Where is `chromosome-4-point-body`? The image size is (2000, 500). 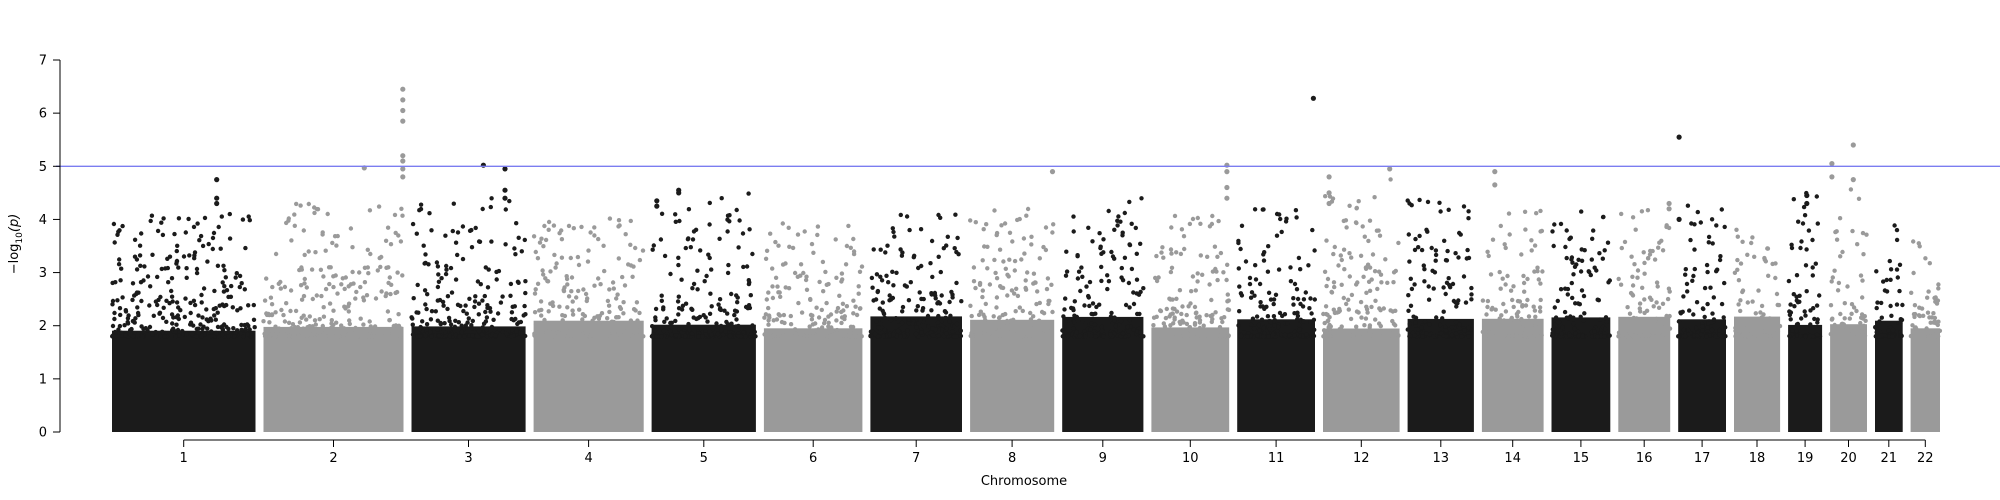
chromosome-4-point-body is located at coordinates (588, 376).